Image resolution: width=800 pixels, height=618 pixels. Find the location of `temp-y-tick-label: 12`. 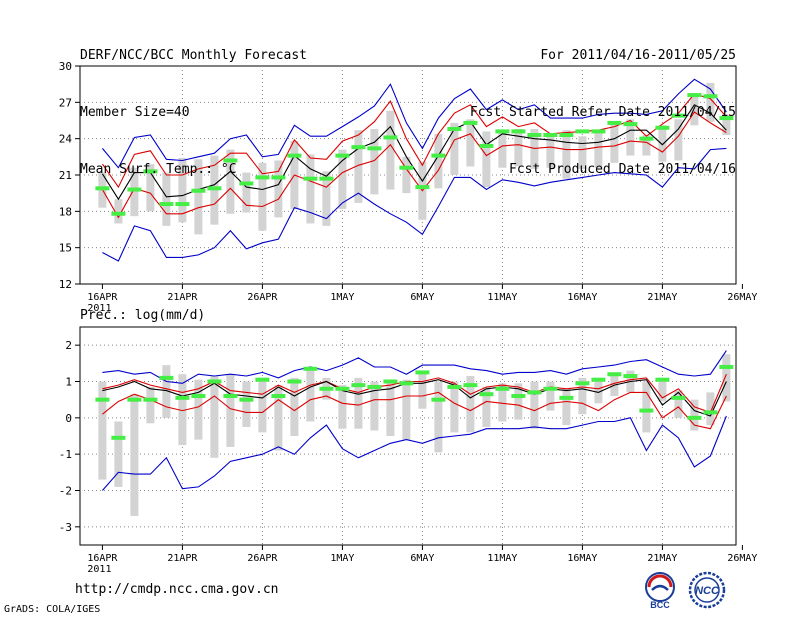

temp-y-tick-label: 12 is located at coordinates (65, 284).